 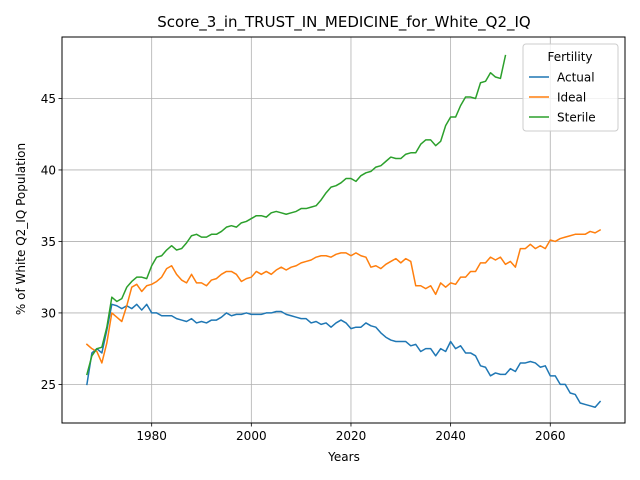 I want to click on legend-label-actual: Actual, so click(x=576, y=78).